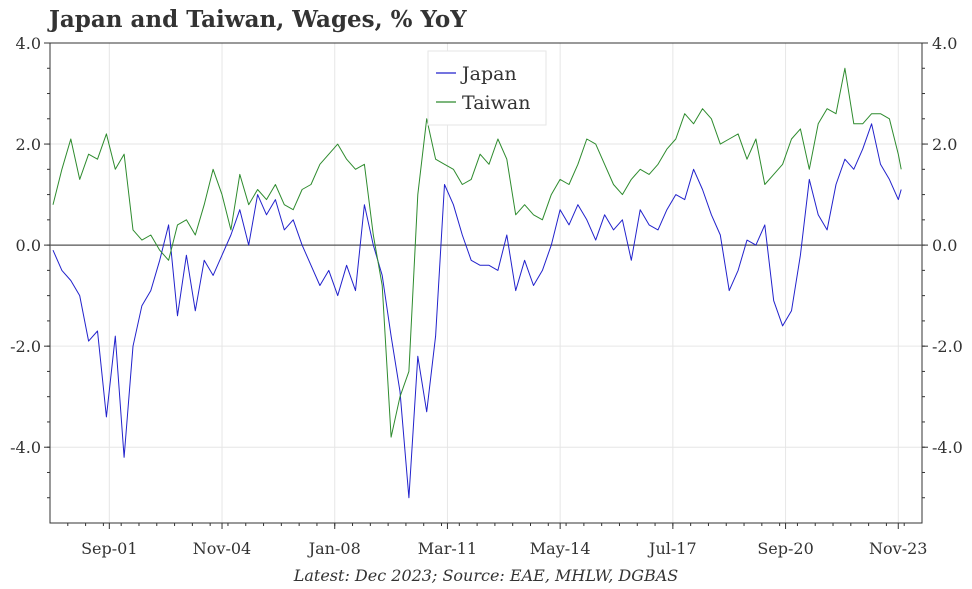  Describe the element at coordinates (222, 548) in the screenshot. I see `x-tick-label: Nov-04` at that location.